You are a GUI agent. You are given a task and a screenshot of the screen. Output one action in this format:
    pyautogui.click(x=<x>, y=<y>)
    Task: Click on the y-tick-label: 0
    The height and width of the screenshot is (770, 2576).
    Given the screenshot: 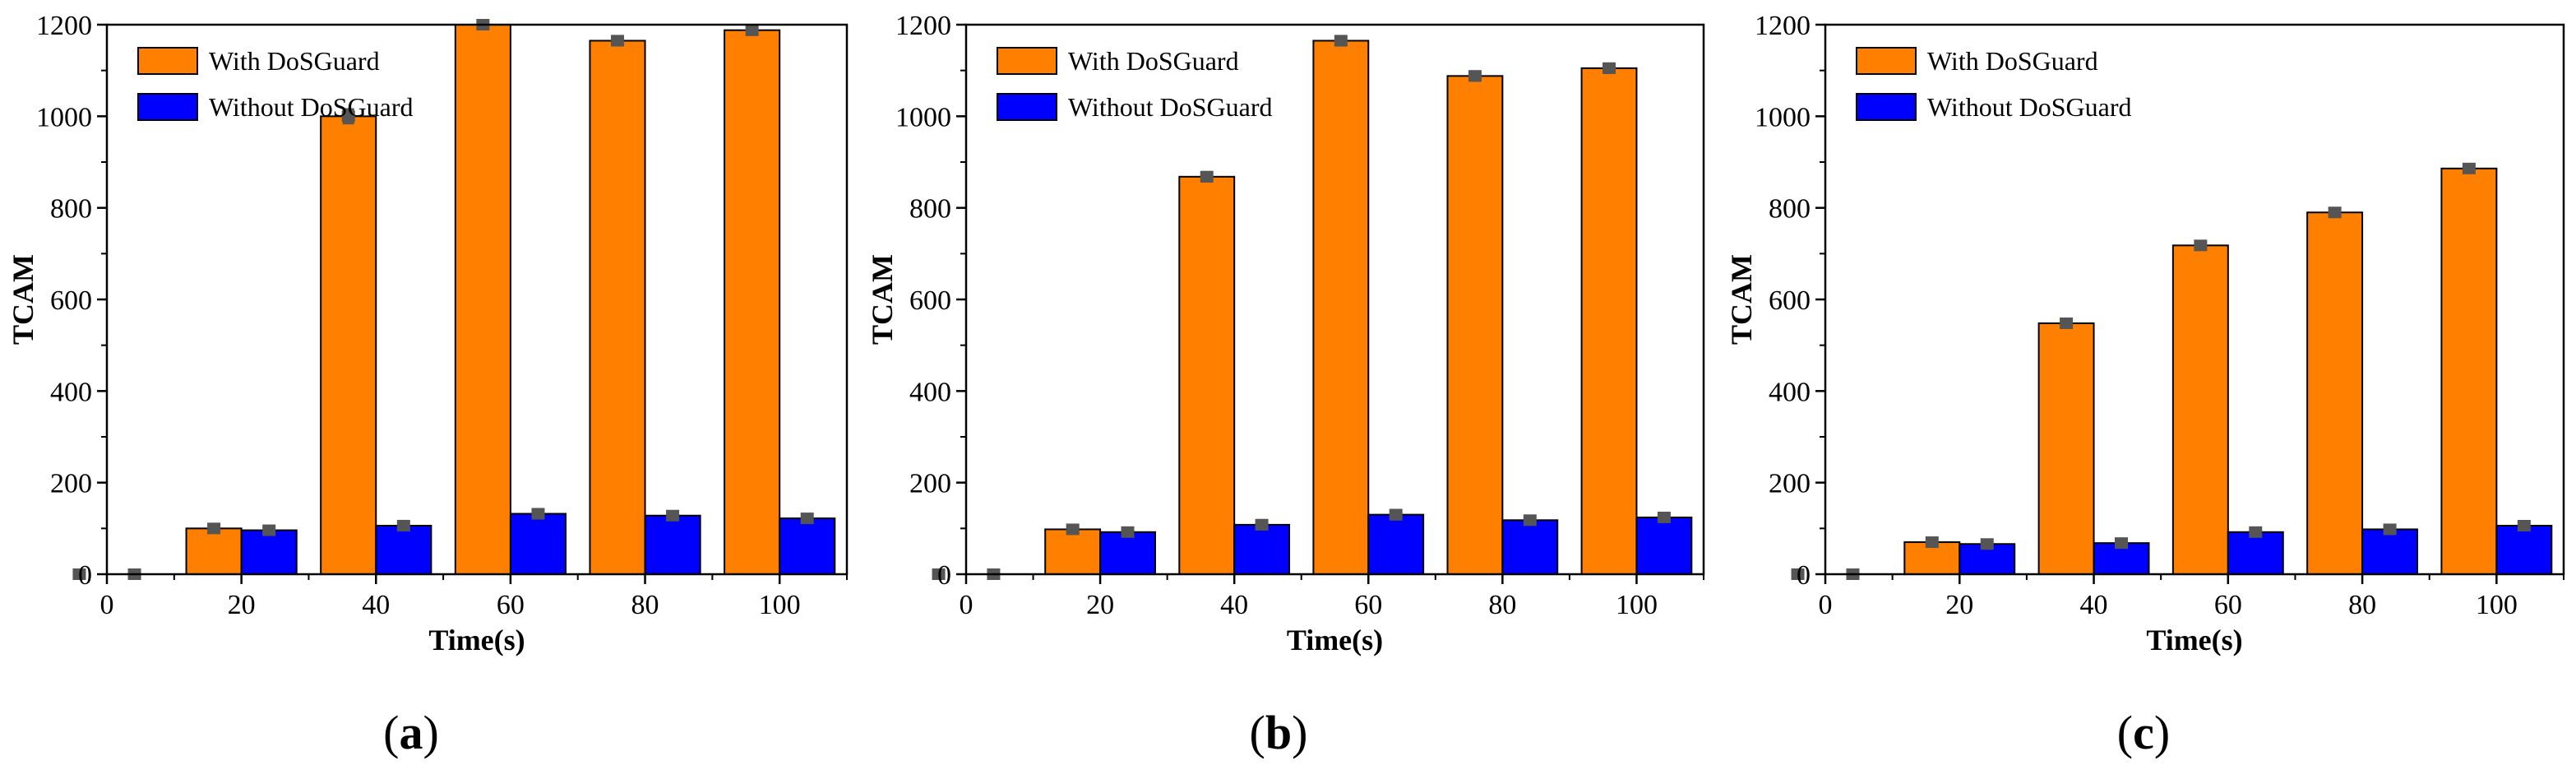 What is the action you would take?
    pyautogui.click(x=85, y=575)
    